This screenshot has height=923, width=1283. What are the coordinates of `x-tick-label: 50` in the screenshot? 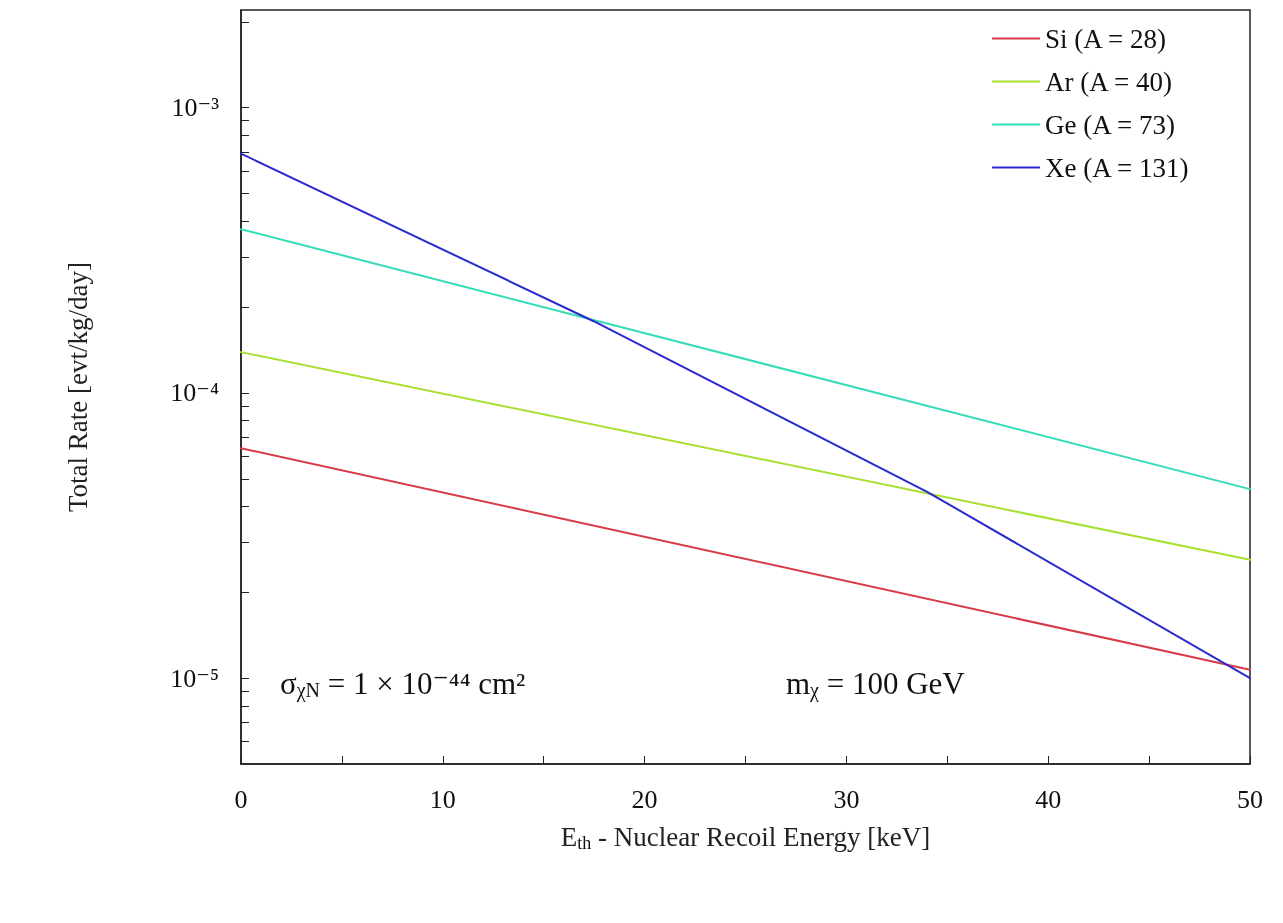 It's located at (1250, 799).